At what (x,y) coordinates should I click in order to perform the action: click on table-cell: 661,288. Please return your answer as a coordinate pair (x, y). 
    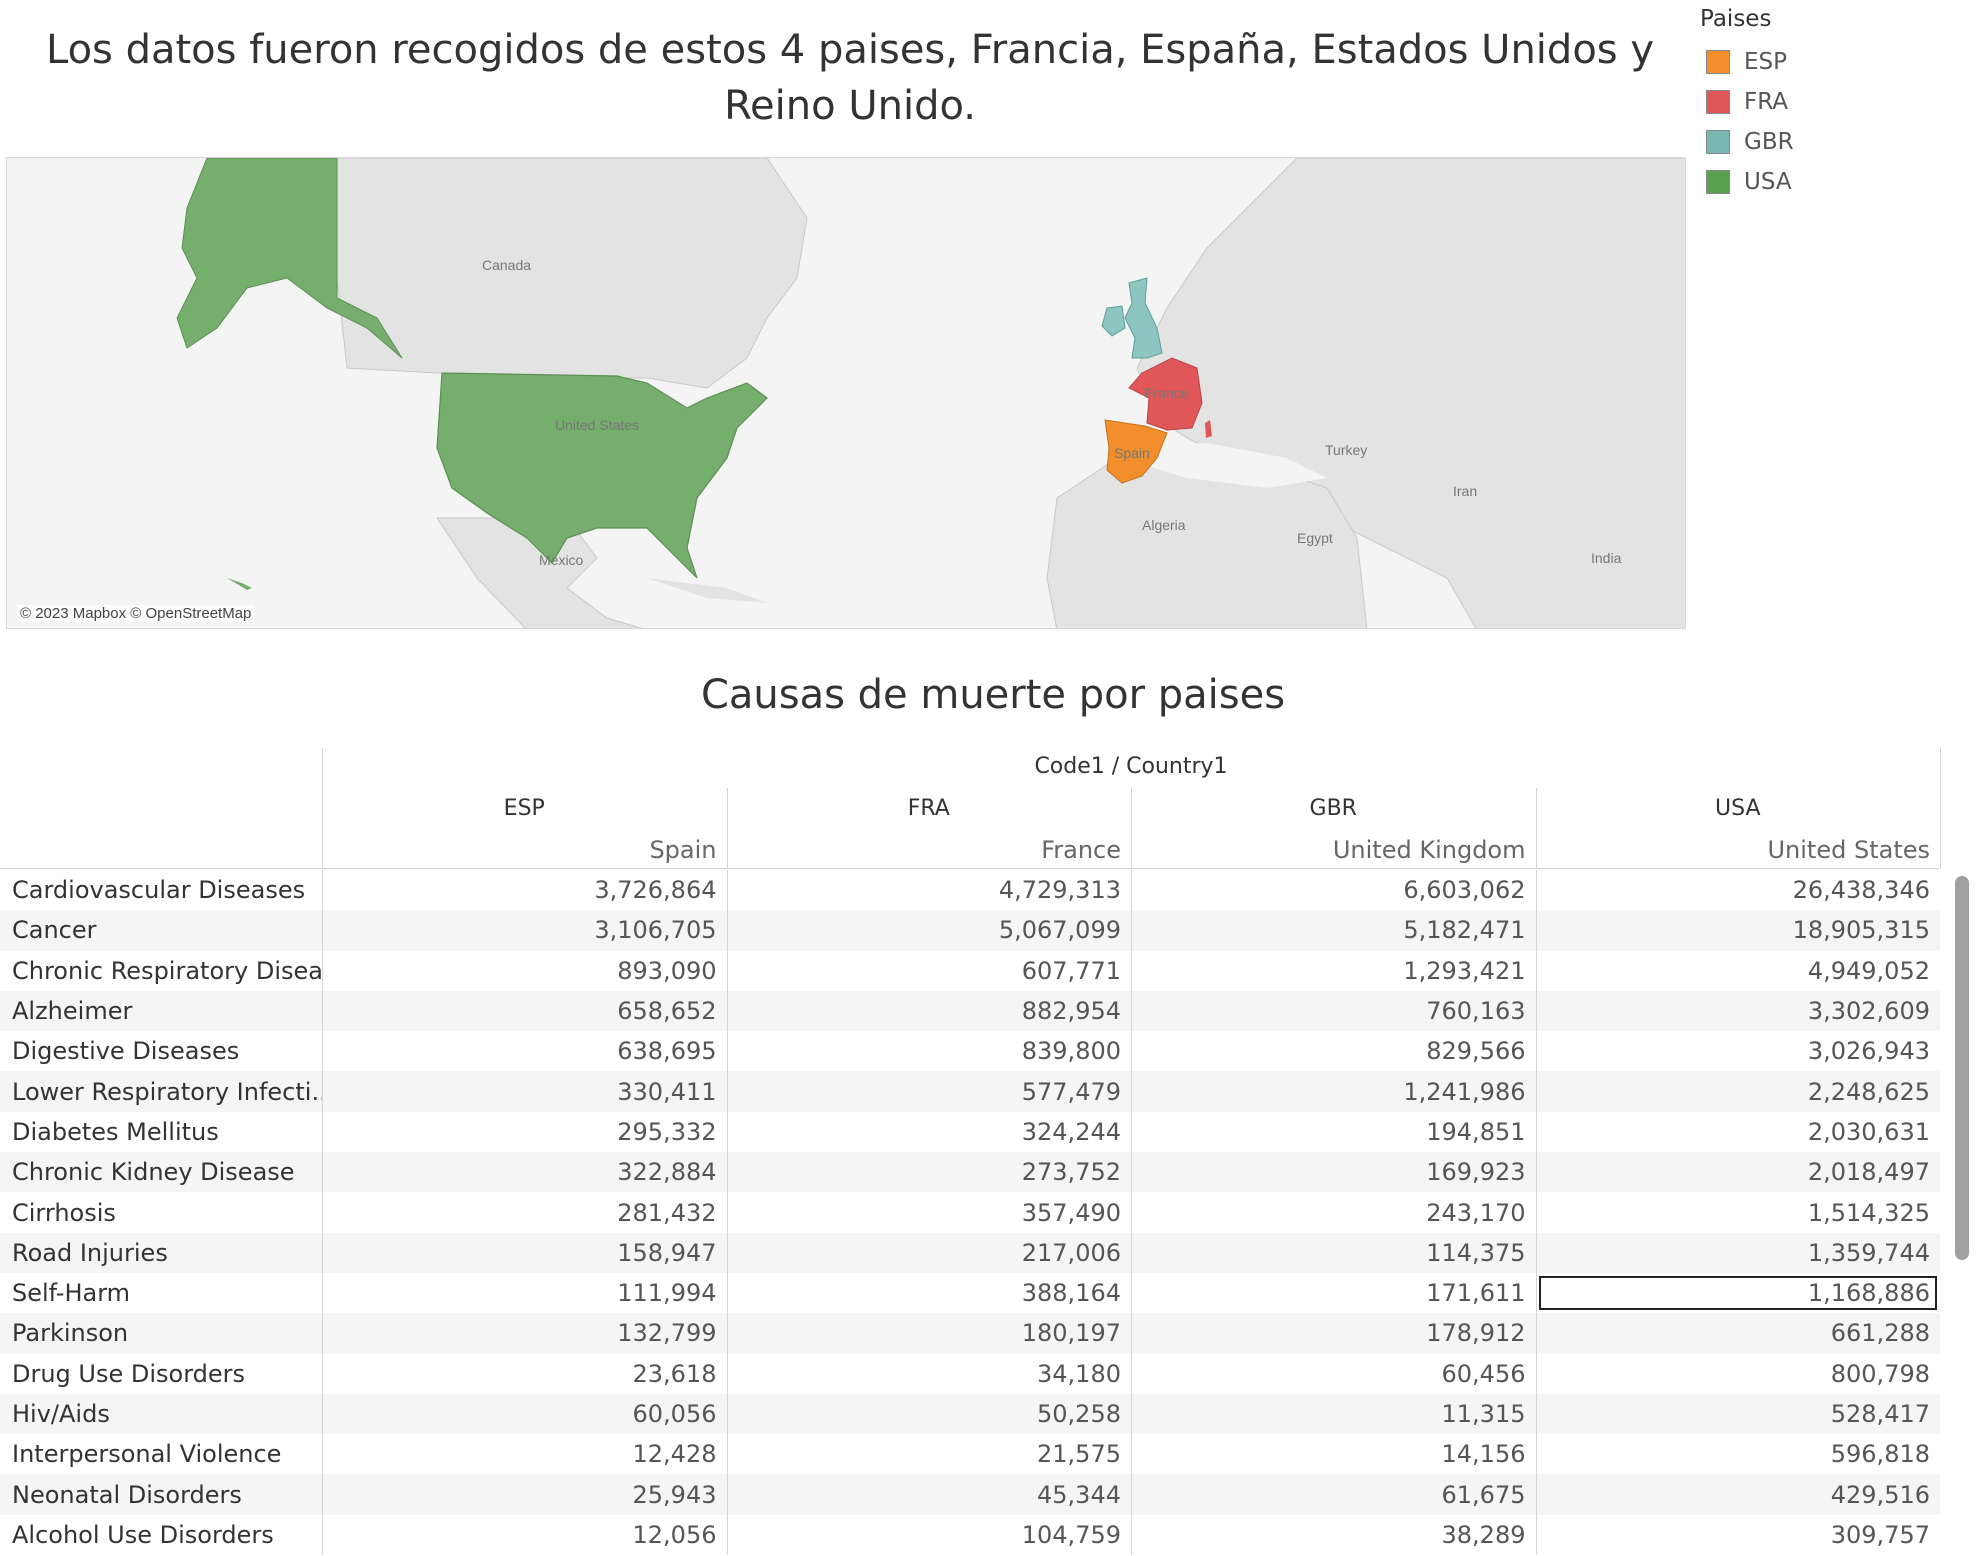
    Looking at the image, I should click on (1738, 1333).